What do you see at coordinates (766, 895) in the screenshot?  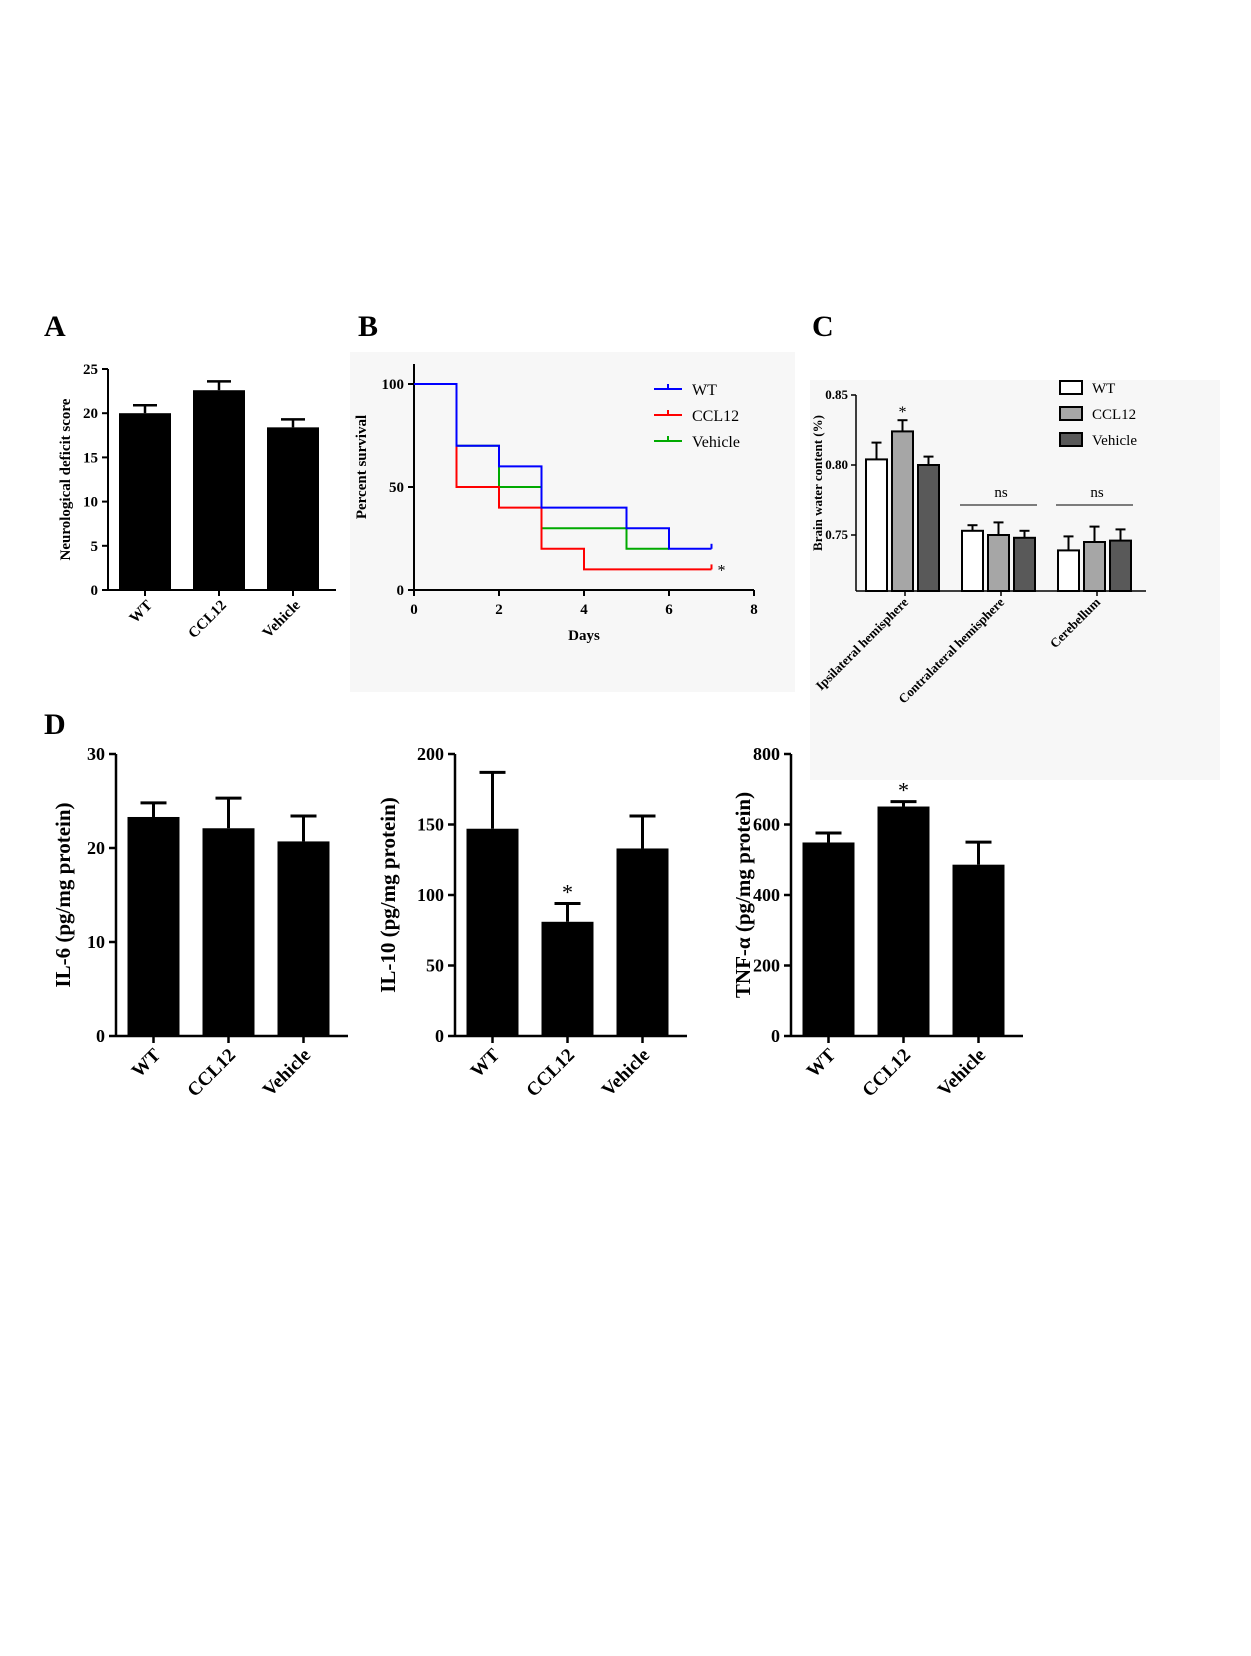 I see `y-tick-label: 400` at bounding box center [766, 895].